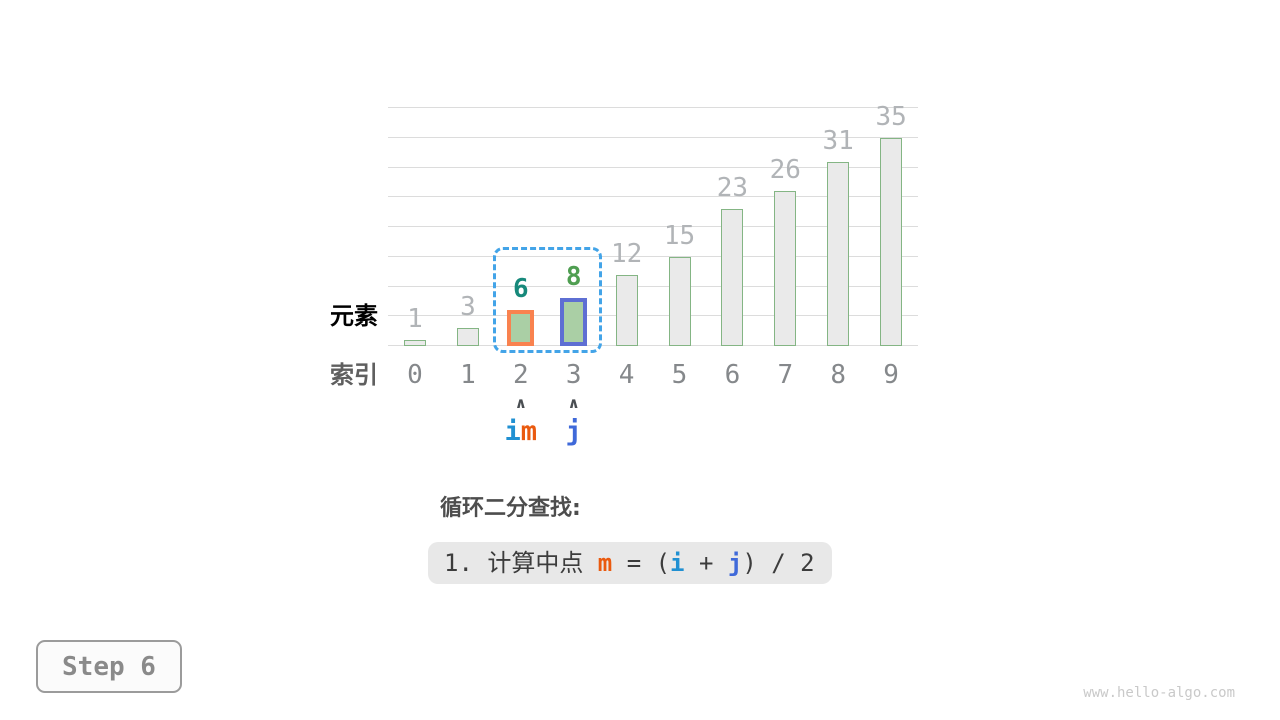 The width and height of the screenshot is (1280, 720). Describe the element at coordinates (626, 375) in the screenshot. I see `index-label-4: 4` at that location.